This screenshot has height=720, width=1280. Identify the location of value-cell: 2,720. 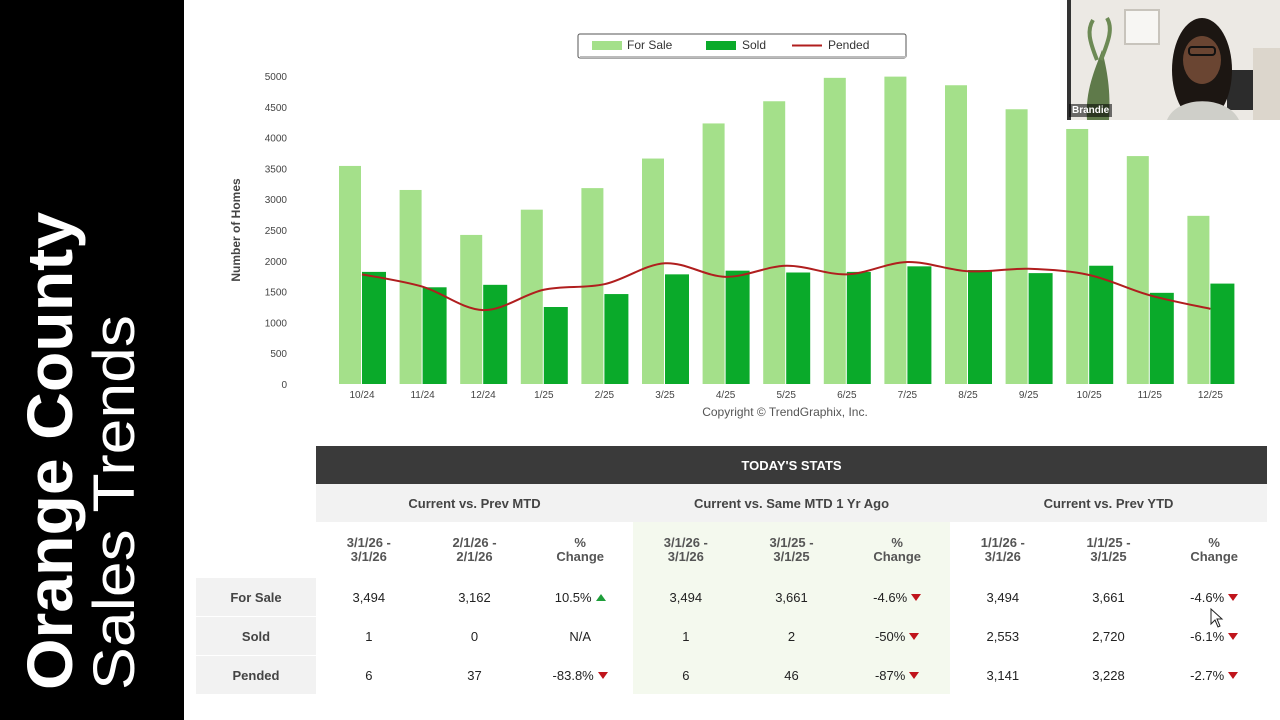
(1109, 636).